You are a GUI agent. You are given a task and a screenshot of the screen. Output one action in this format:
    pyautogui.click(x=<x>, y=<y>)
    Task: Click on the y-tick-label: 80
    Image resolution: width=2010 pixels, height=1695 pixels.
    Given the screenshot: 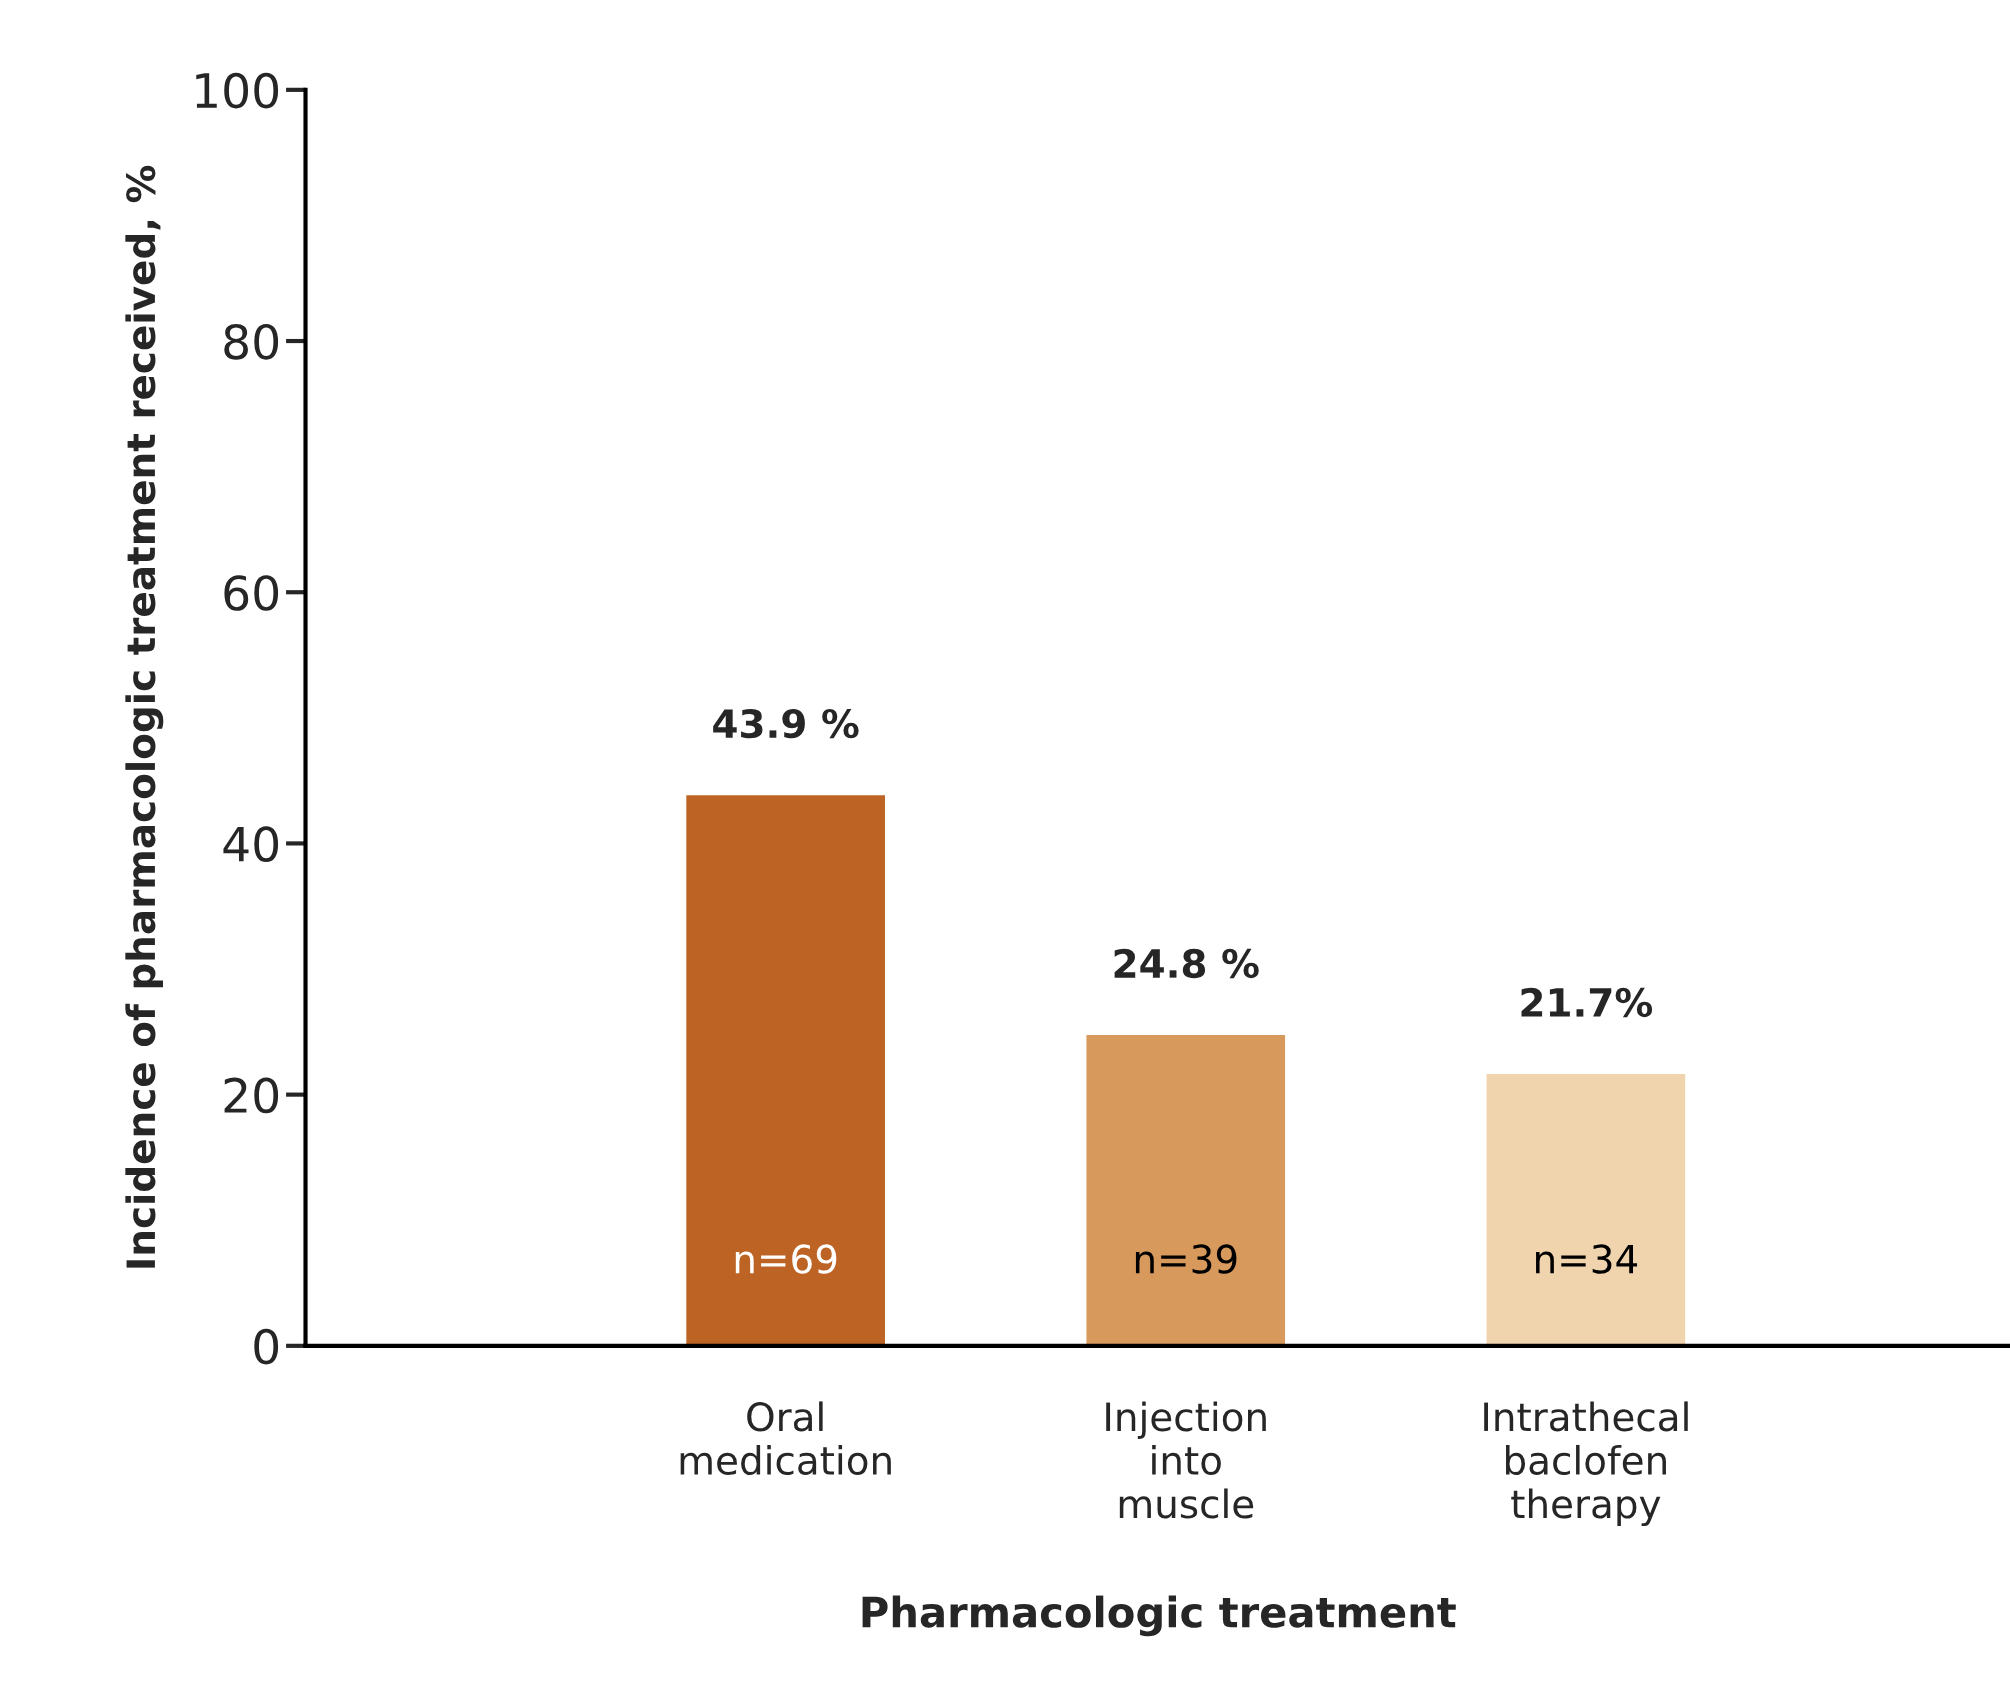 What is the action you would take?
    pyautogui.click(x=251, y=341)
    